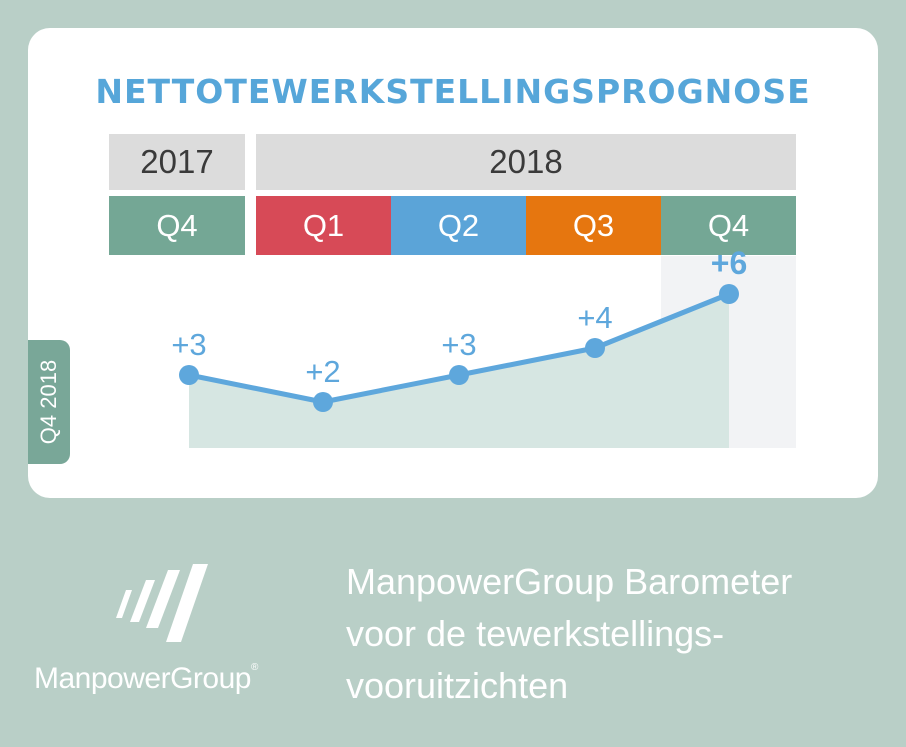 The width and height of the screenshot is (906, 747). What do you see at coordinates (177, 225) in the screenshot?
I see `quarter-cell-2017-q4: Q4` at bounding box center [177, 225].